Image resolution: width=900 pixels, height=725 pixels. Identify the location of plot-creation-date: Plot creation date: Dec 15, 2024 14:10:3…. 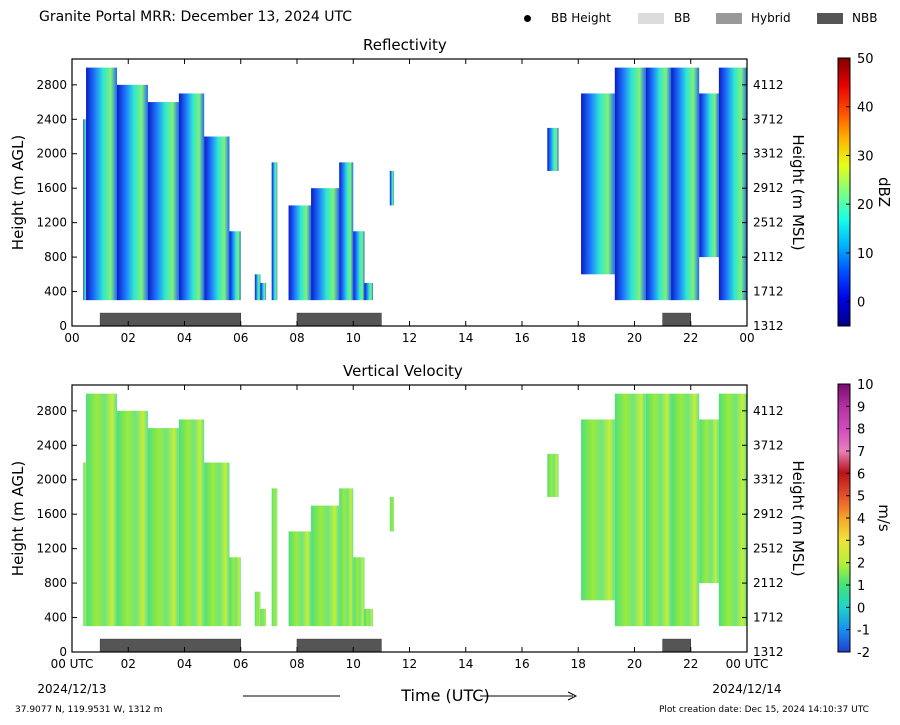
(764, 710).